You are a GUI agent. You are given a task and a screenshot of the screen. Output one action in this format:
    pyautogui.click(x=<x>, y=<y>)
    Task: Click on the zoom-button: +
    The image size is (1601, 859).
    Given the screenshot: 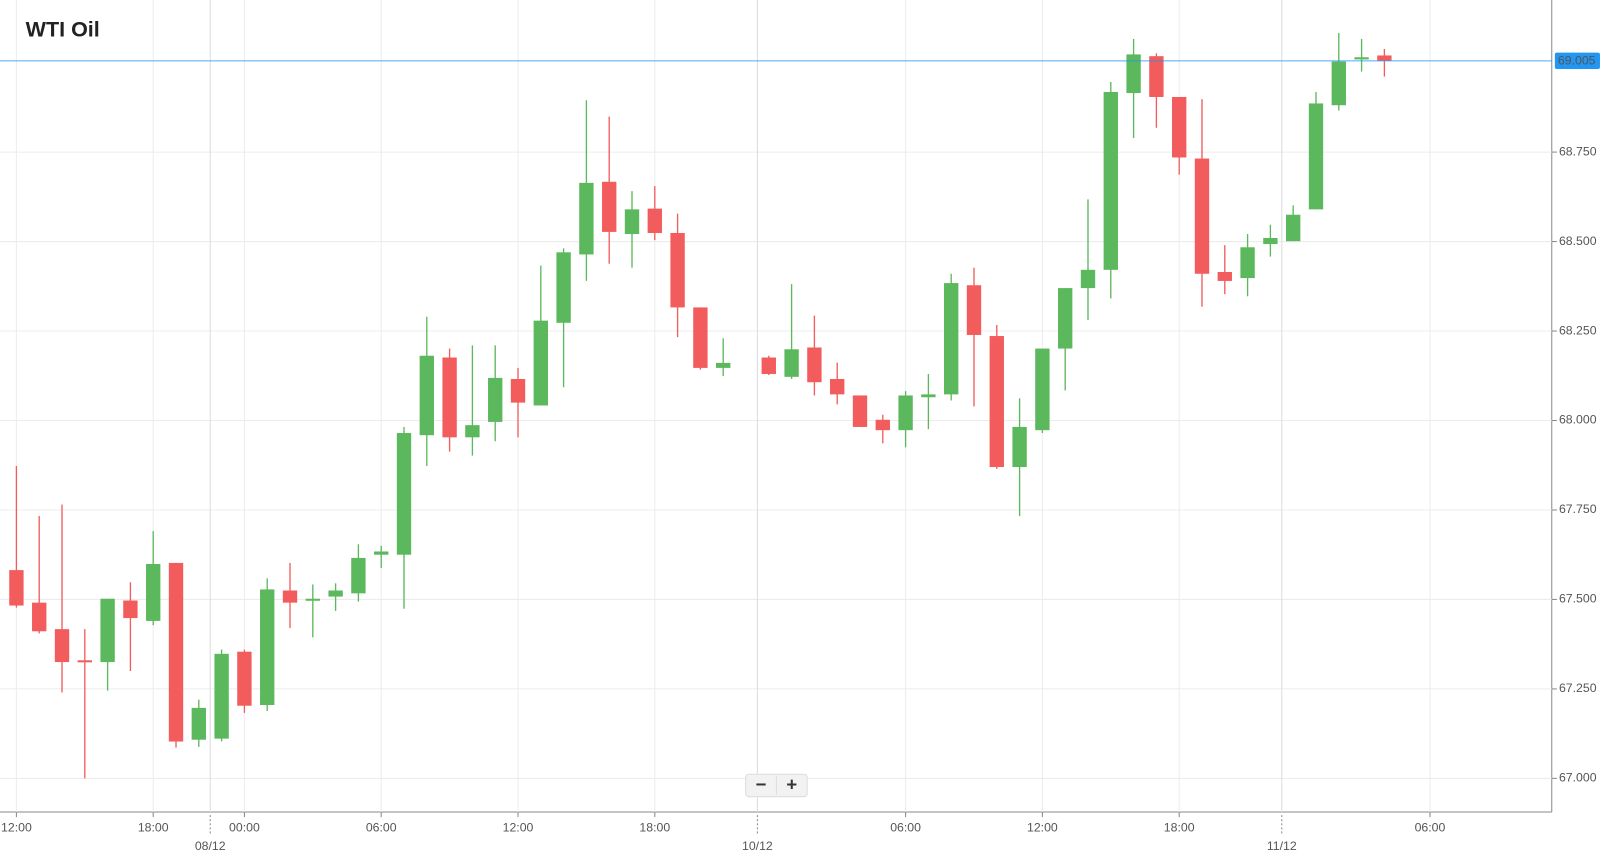 What is the action you would take?
    pyautogui.click(x=791, y=783)
    